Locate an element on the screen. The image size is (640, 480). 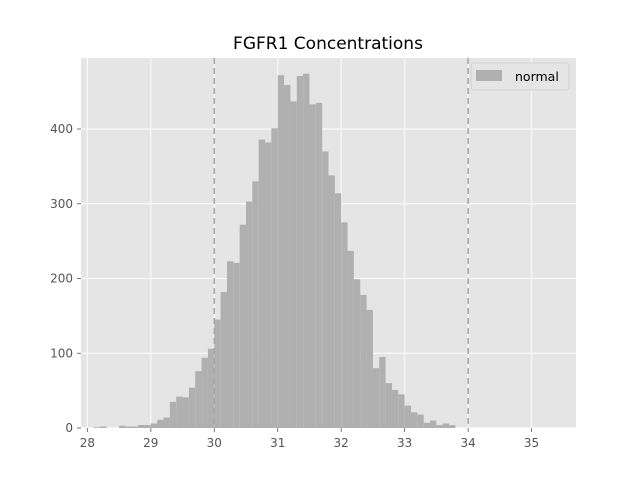
y-tick-label: 400 is located at coordinates (61, 129).